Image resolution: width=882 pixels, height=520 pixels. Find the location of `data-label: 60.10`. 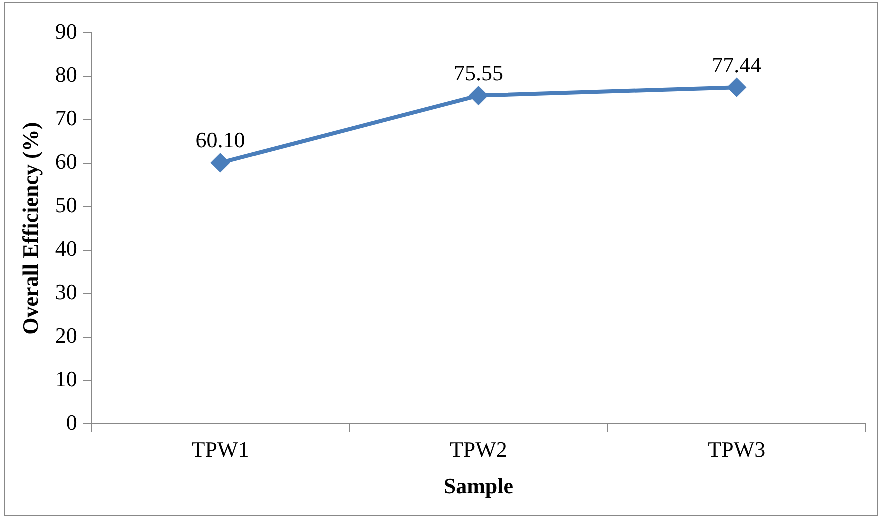

data-label: 60.10 is located at coordinates (221, 140).